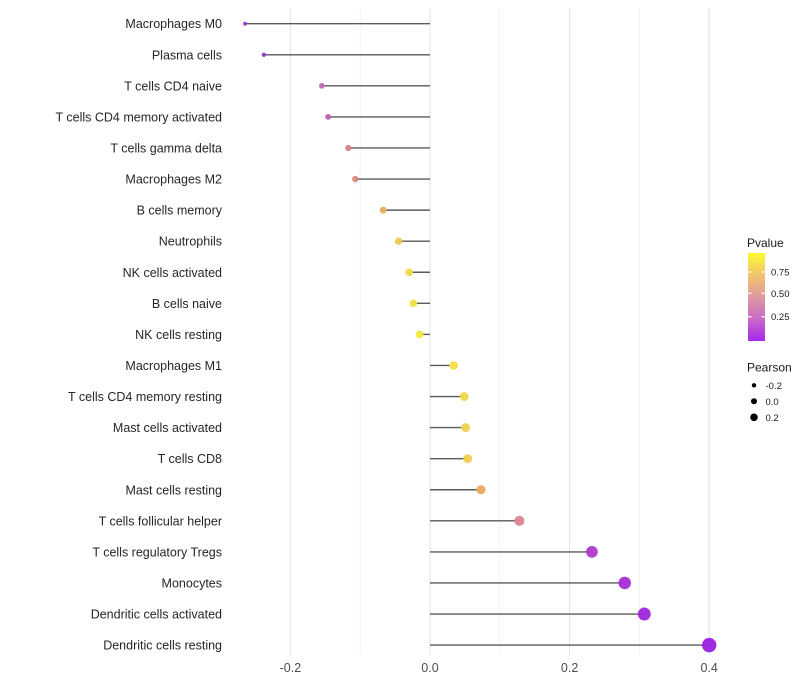 The height and width of the screenshot is (700, 800). What do you see at coordinates (160, 521) in the screenshot?
I see `category-label: T cells follicular helper` at bounding box center [160, 521].